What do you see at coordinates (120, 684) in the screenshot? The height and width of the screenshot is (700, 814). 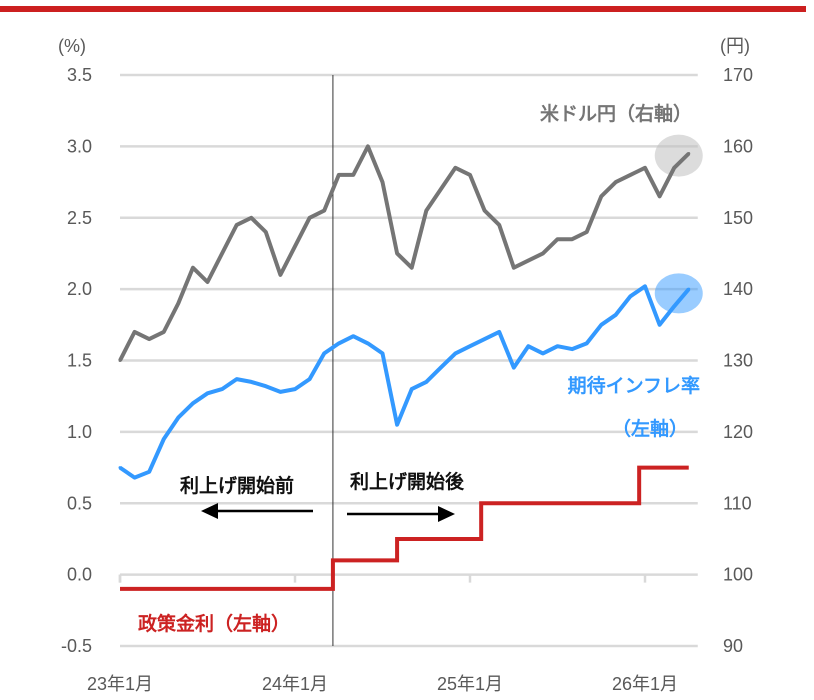 I see `x-tick-label: 23年1月` at bounding box center [120, 684].